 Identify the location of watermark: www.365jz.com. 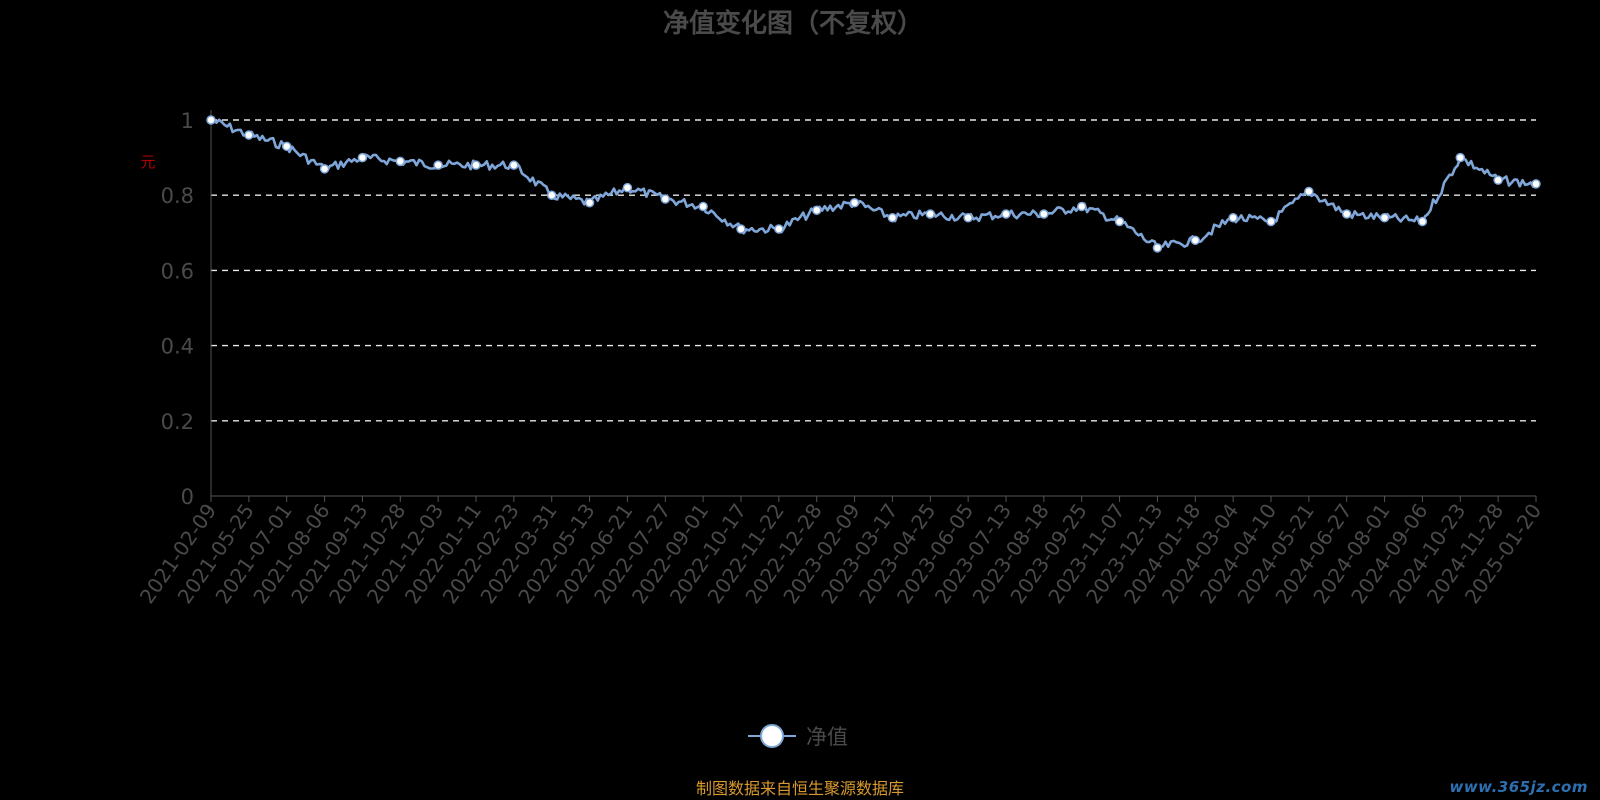
(1518, 787).